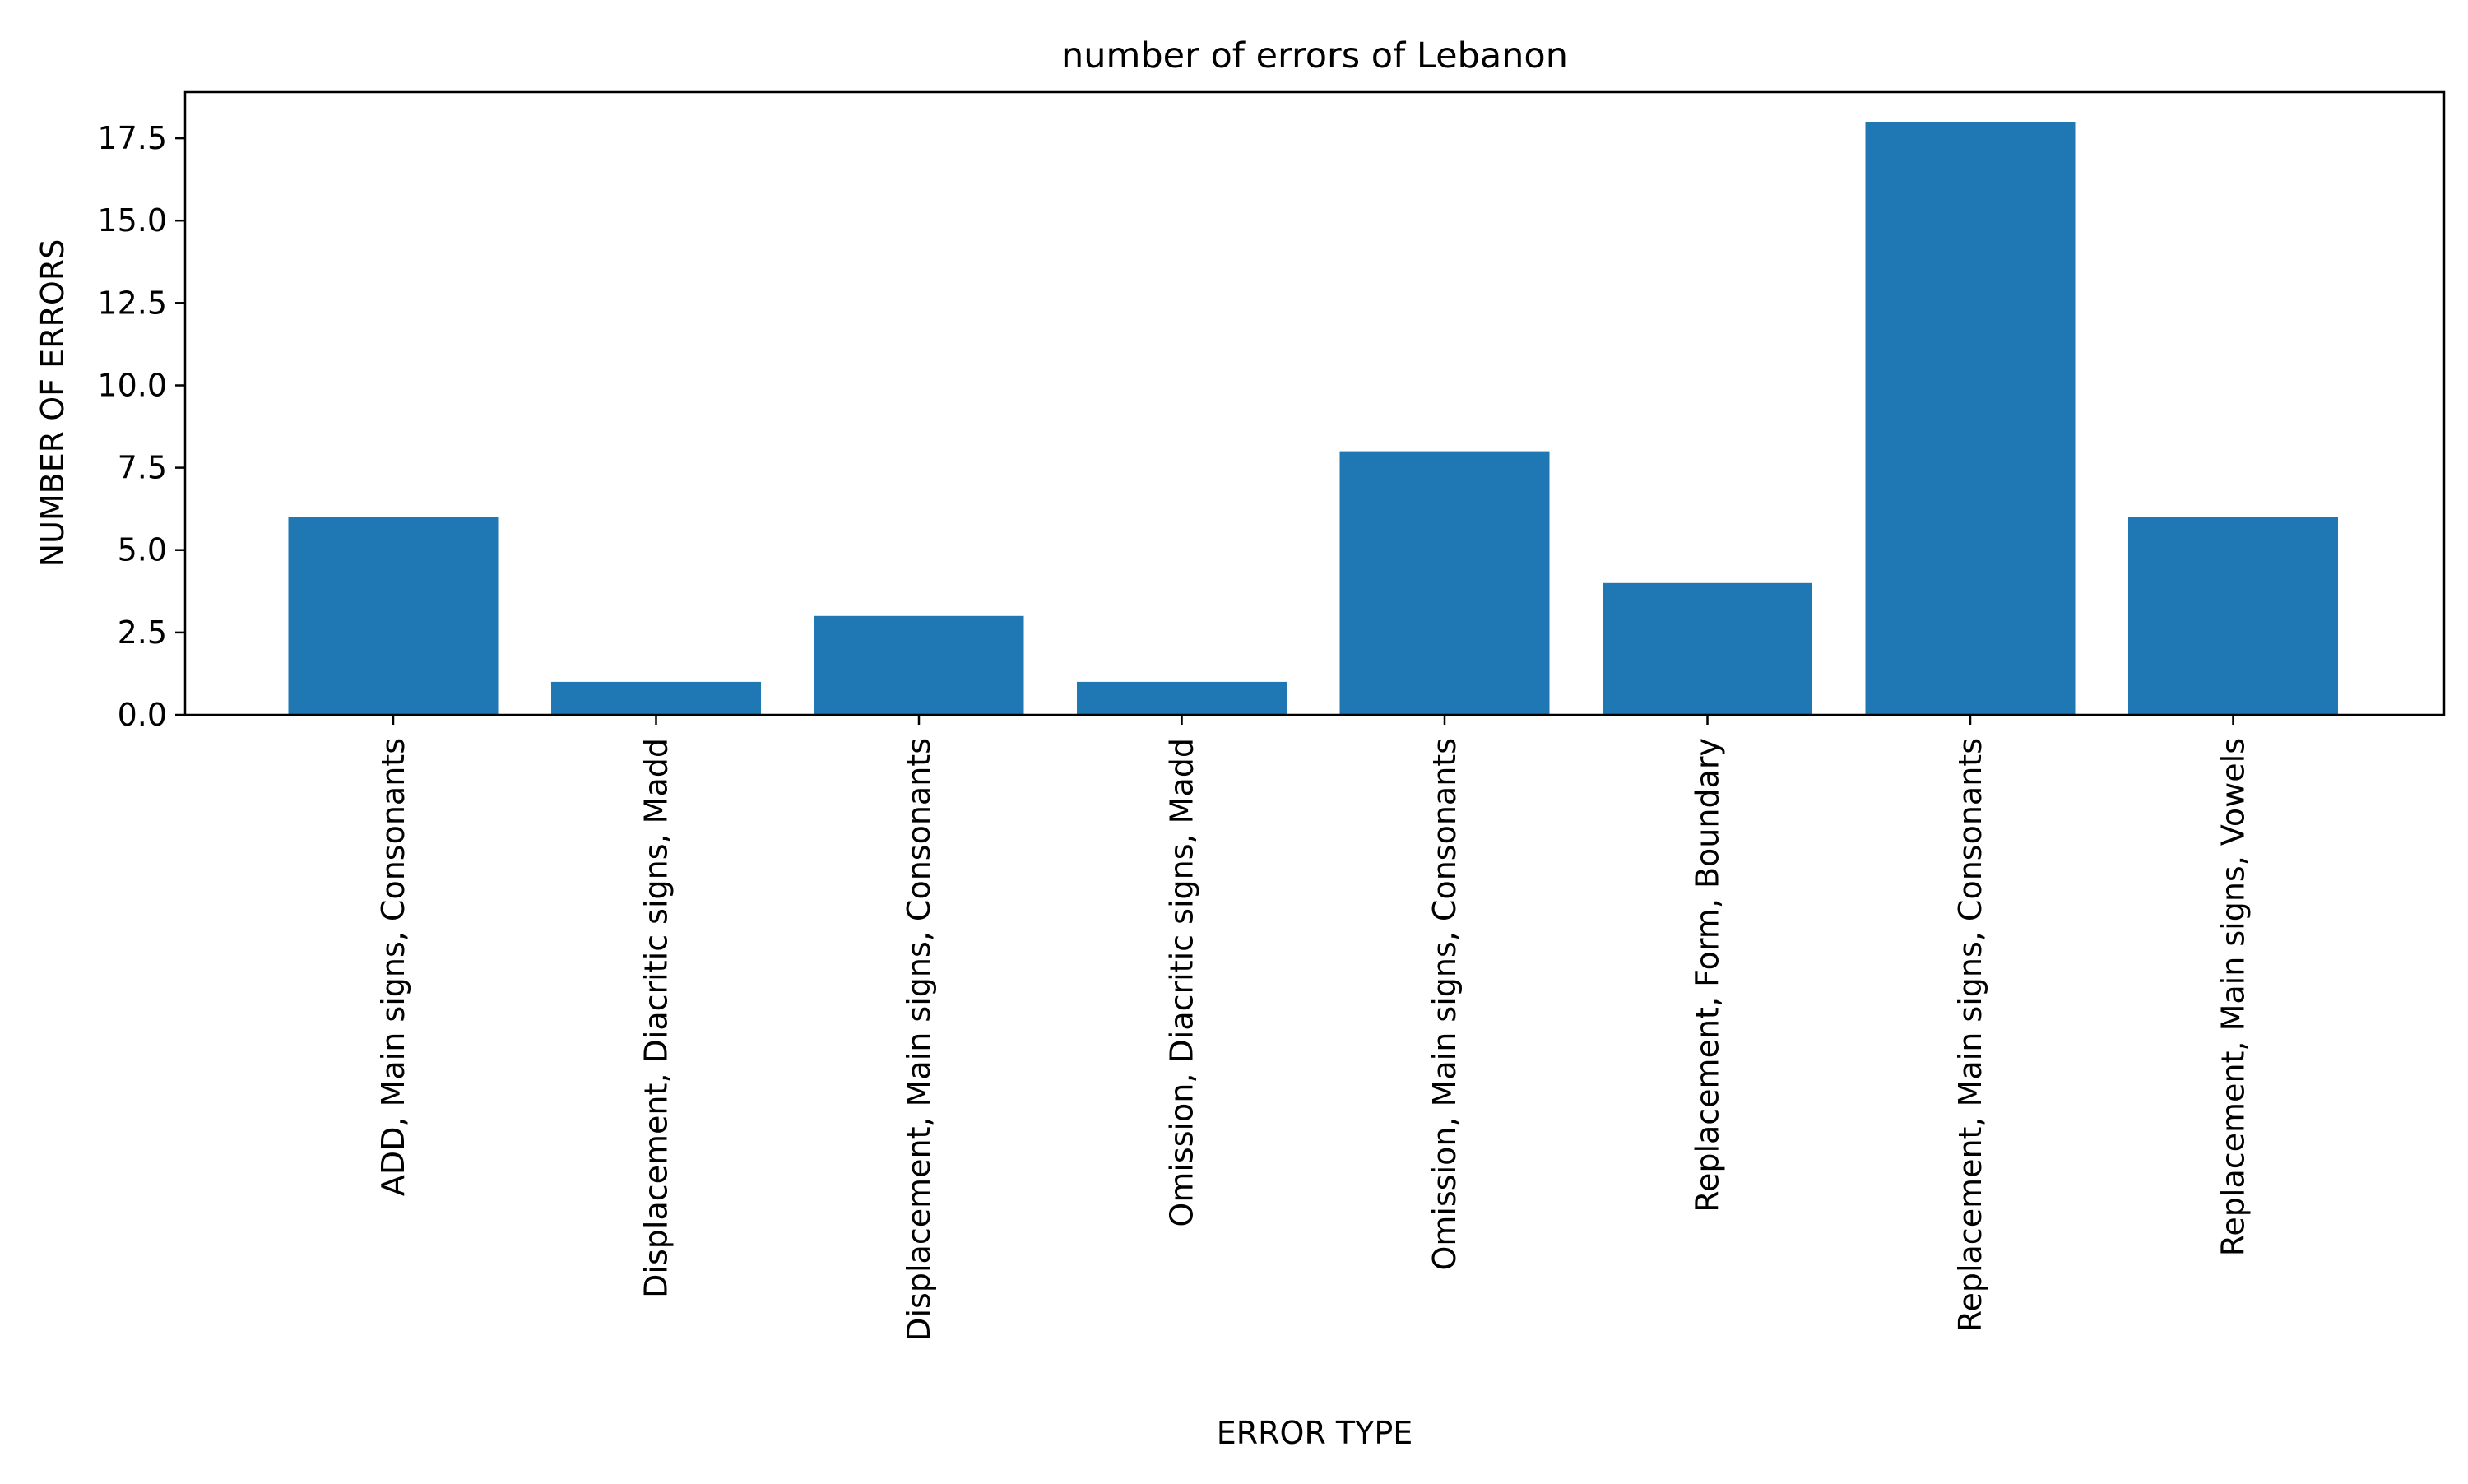  Describe the element at coordinates (1314, 56) in the screenshot. I see `chart-title: number of errors of Lebanon` at that location.